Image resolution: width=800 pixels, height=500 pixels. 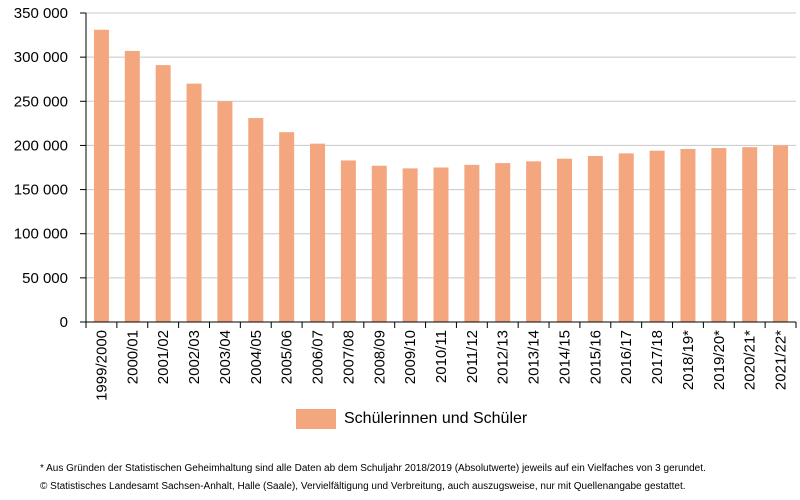 I want to click on y-tick-label: 0, so click(x=64, y=322).